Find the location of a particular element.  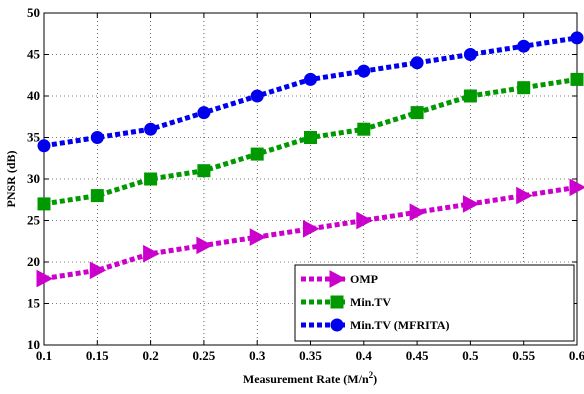

x-tick-label: 0.15 is located at coordinates (97, 355).